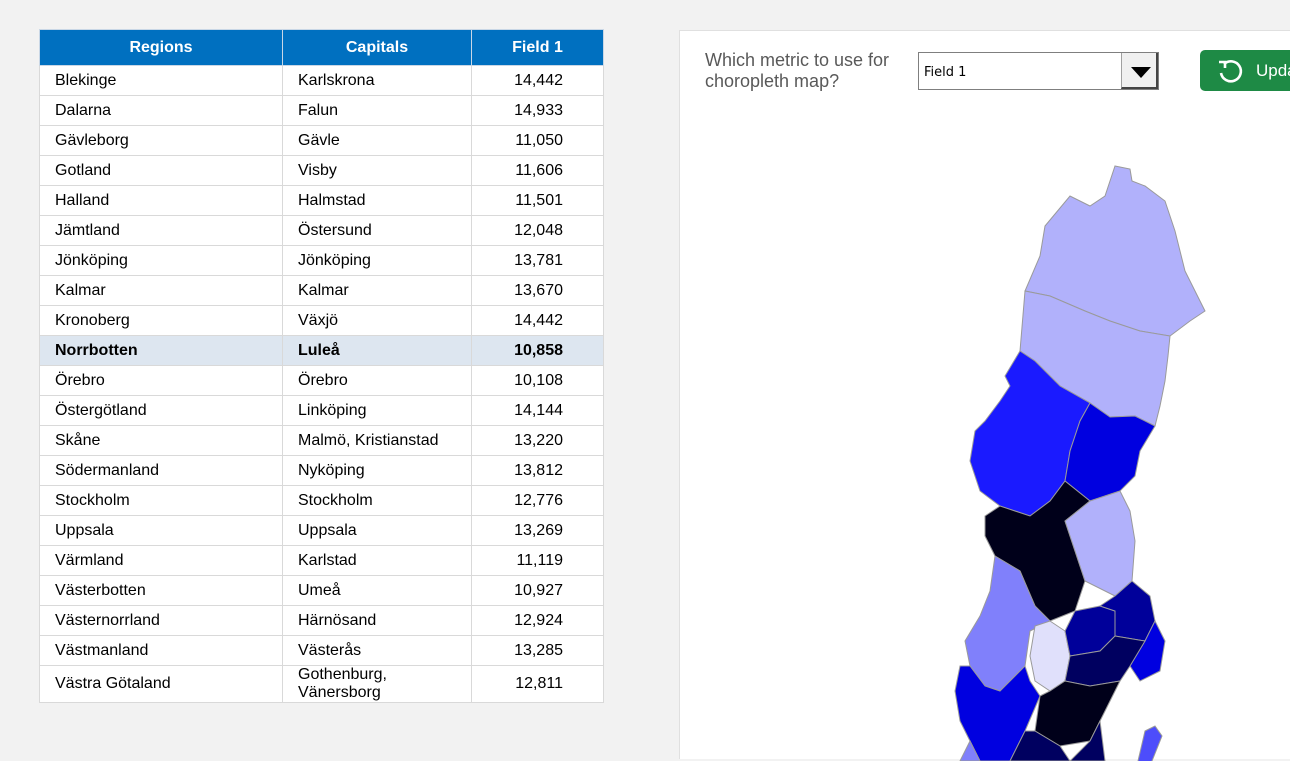 This screenshot has width=1290, height=761. Describe the element at coordinates (537, 590) in the screenshot. I see `cell-field-1: 10,927` at that location.